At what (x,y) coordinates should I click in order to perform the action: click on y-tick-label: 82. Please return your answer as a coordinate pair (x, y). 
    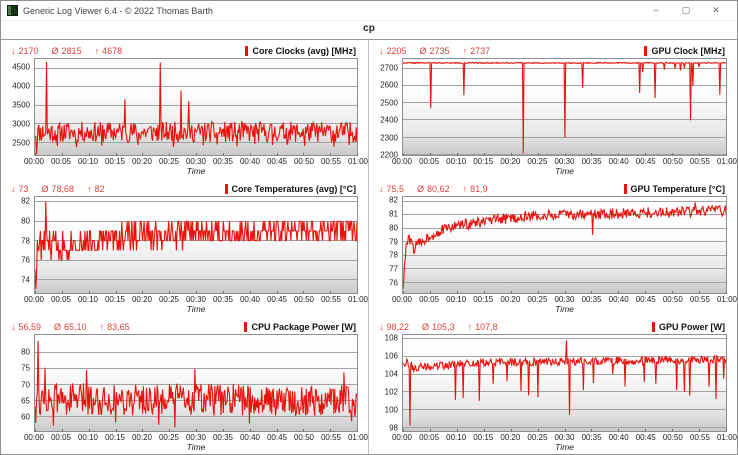
    Looking at the image, I should click on (393, 200).